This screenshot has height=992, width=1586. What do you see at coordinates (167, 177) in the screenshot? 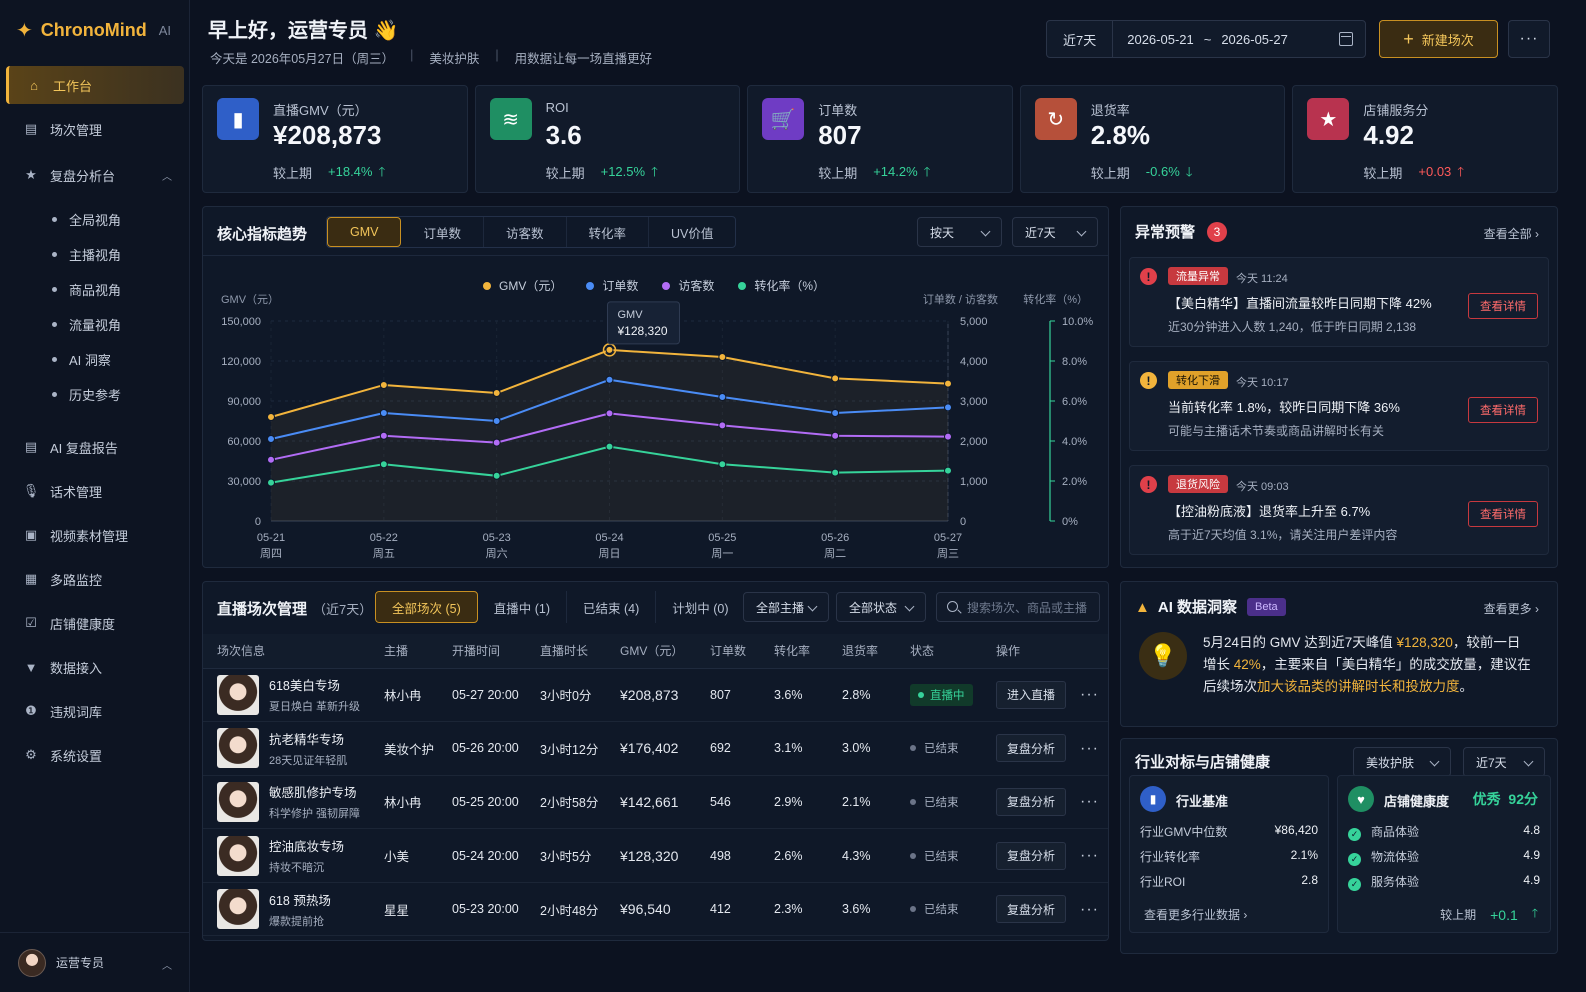
I see `chevron-up-icon: ︿` at bounding box center [167, 177].